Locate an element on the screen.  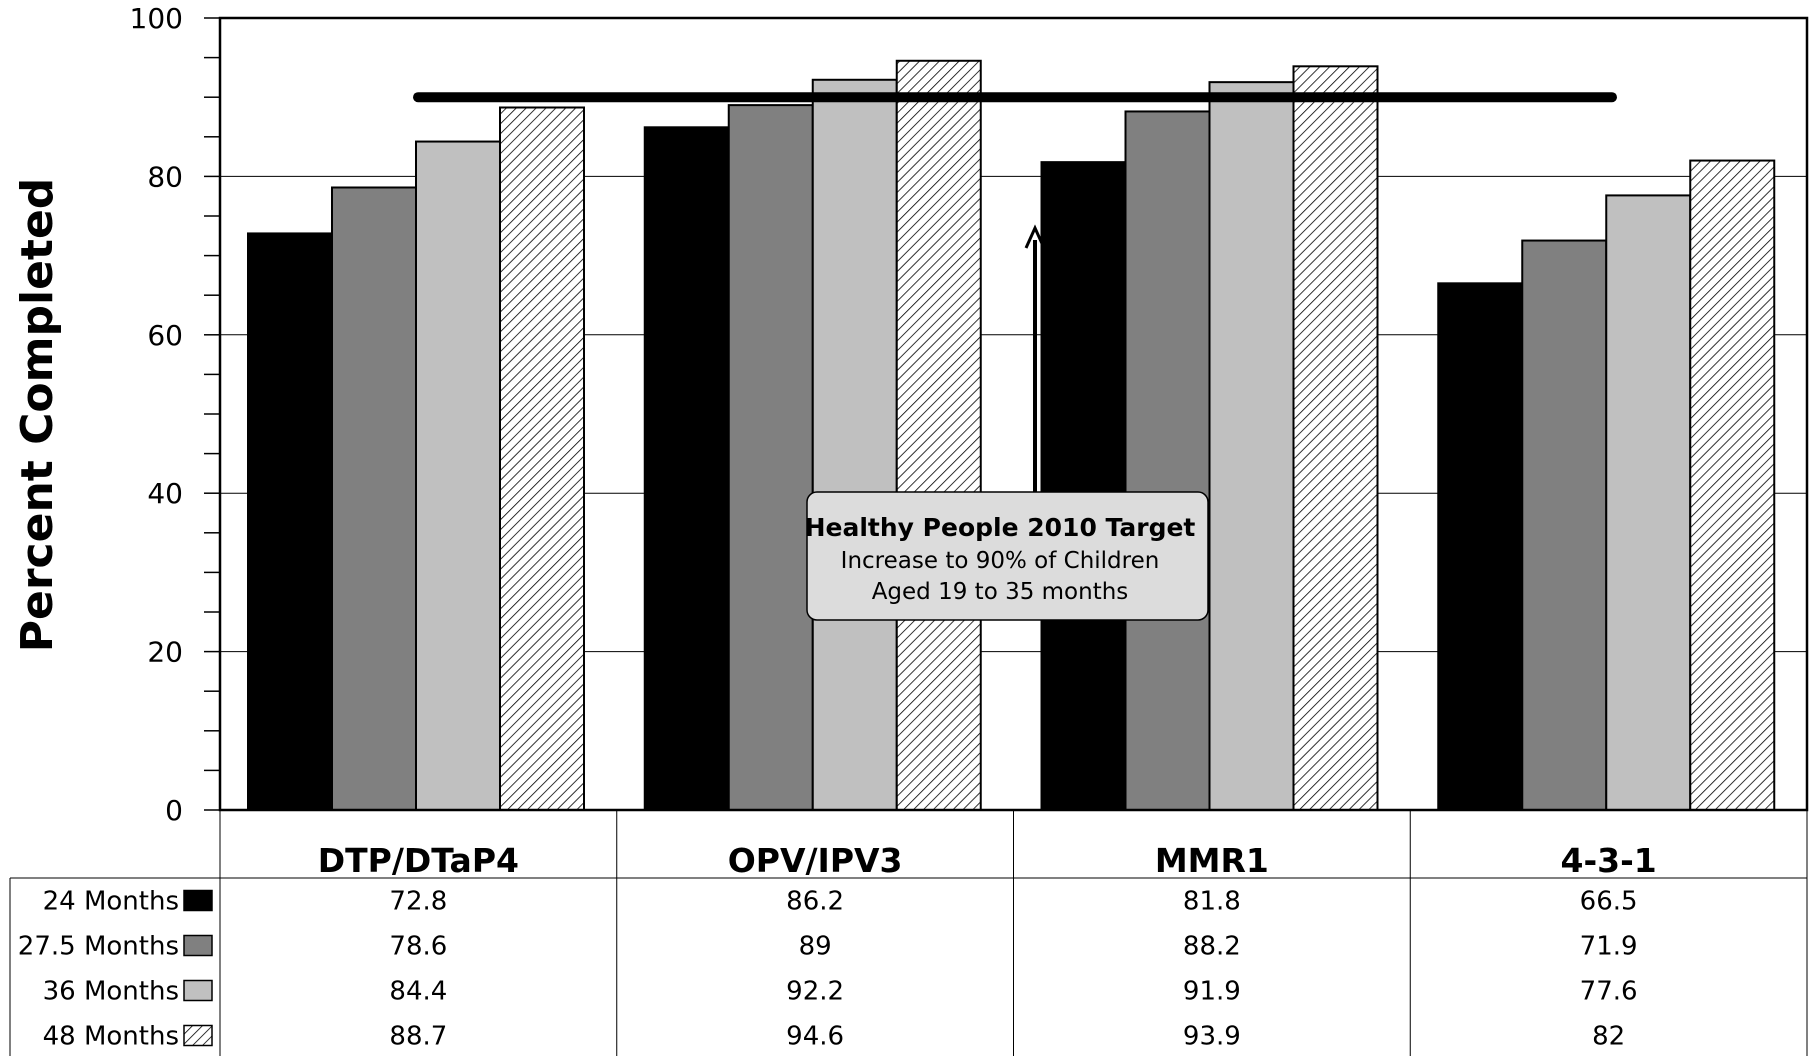
y-tick-label: 80 is located at coordinates (165, 176).